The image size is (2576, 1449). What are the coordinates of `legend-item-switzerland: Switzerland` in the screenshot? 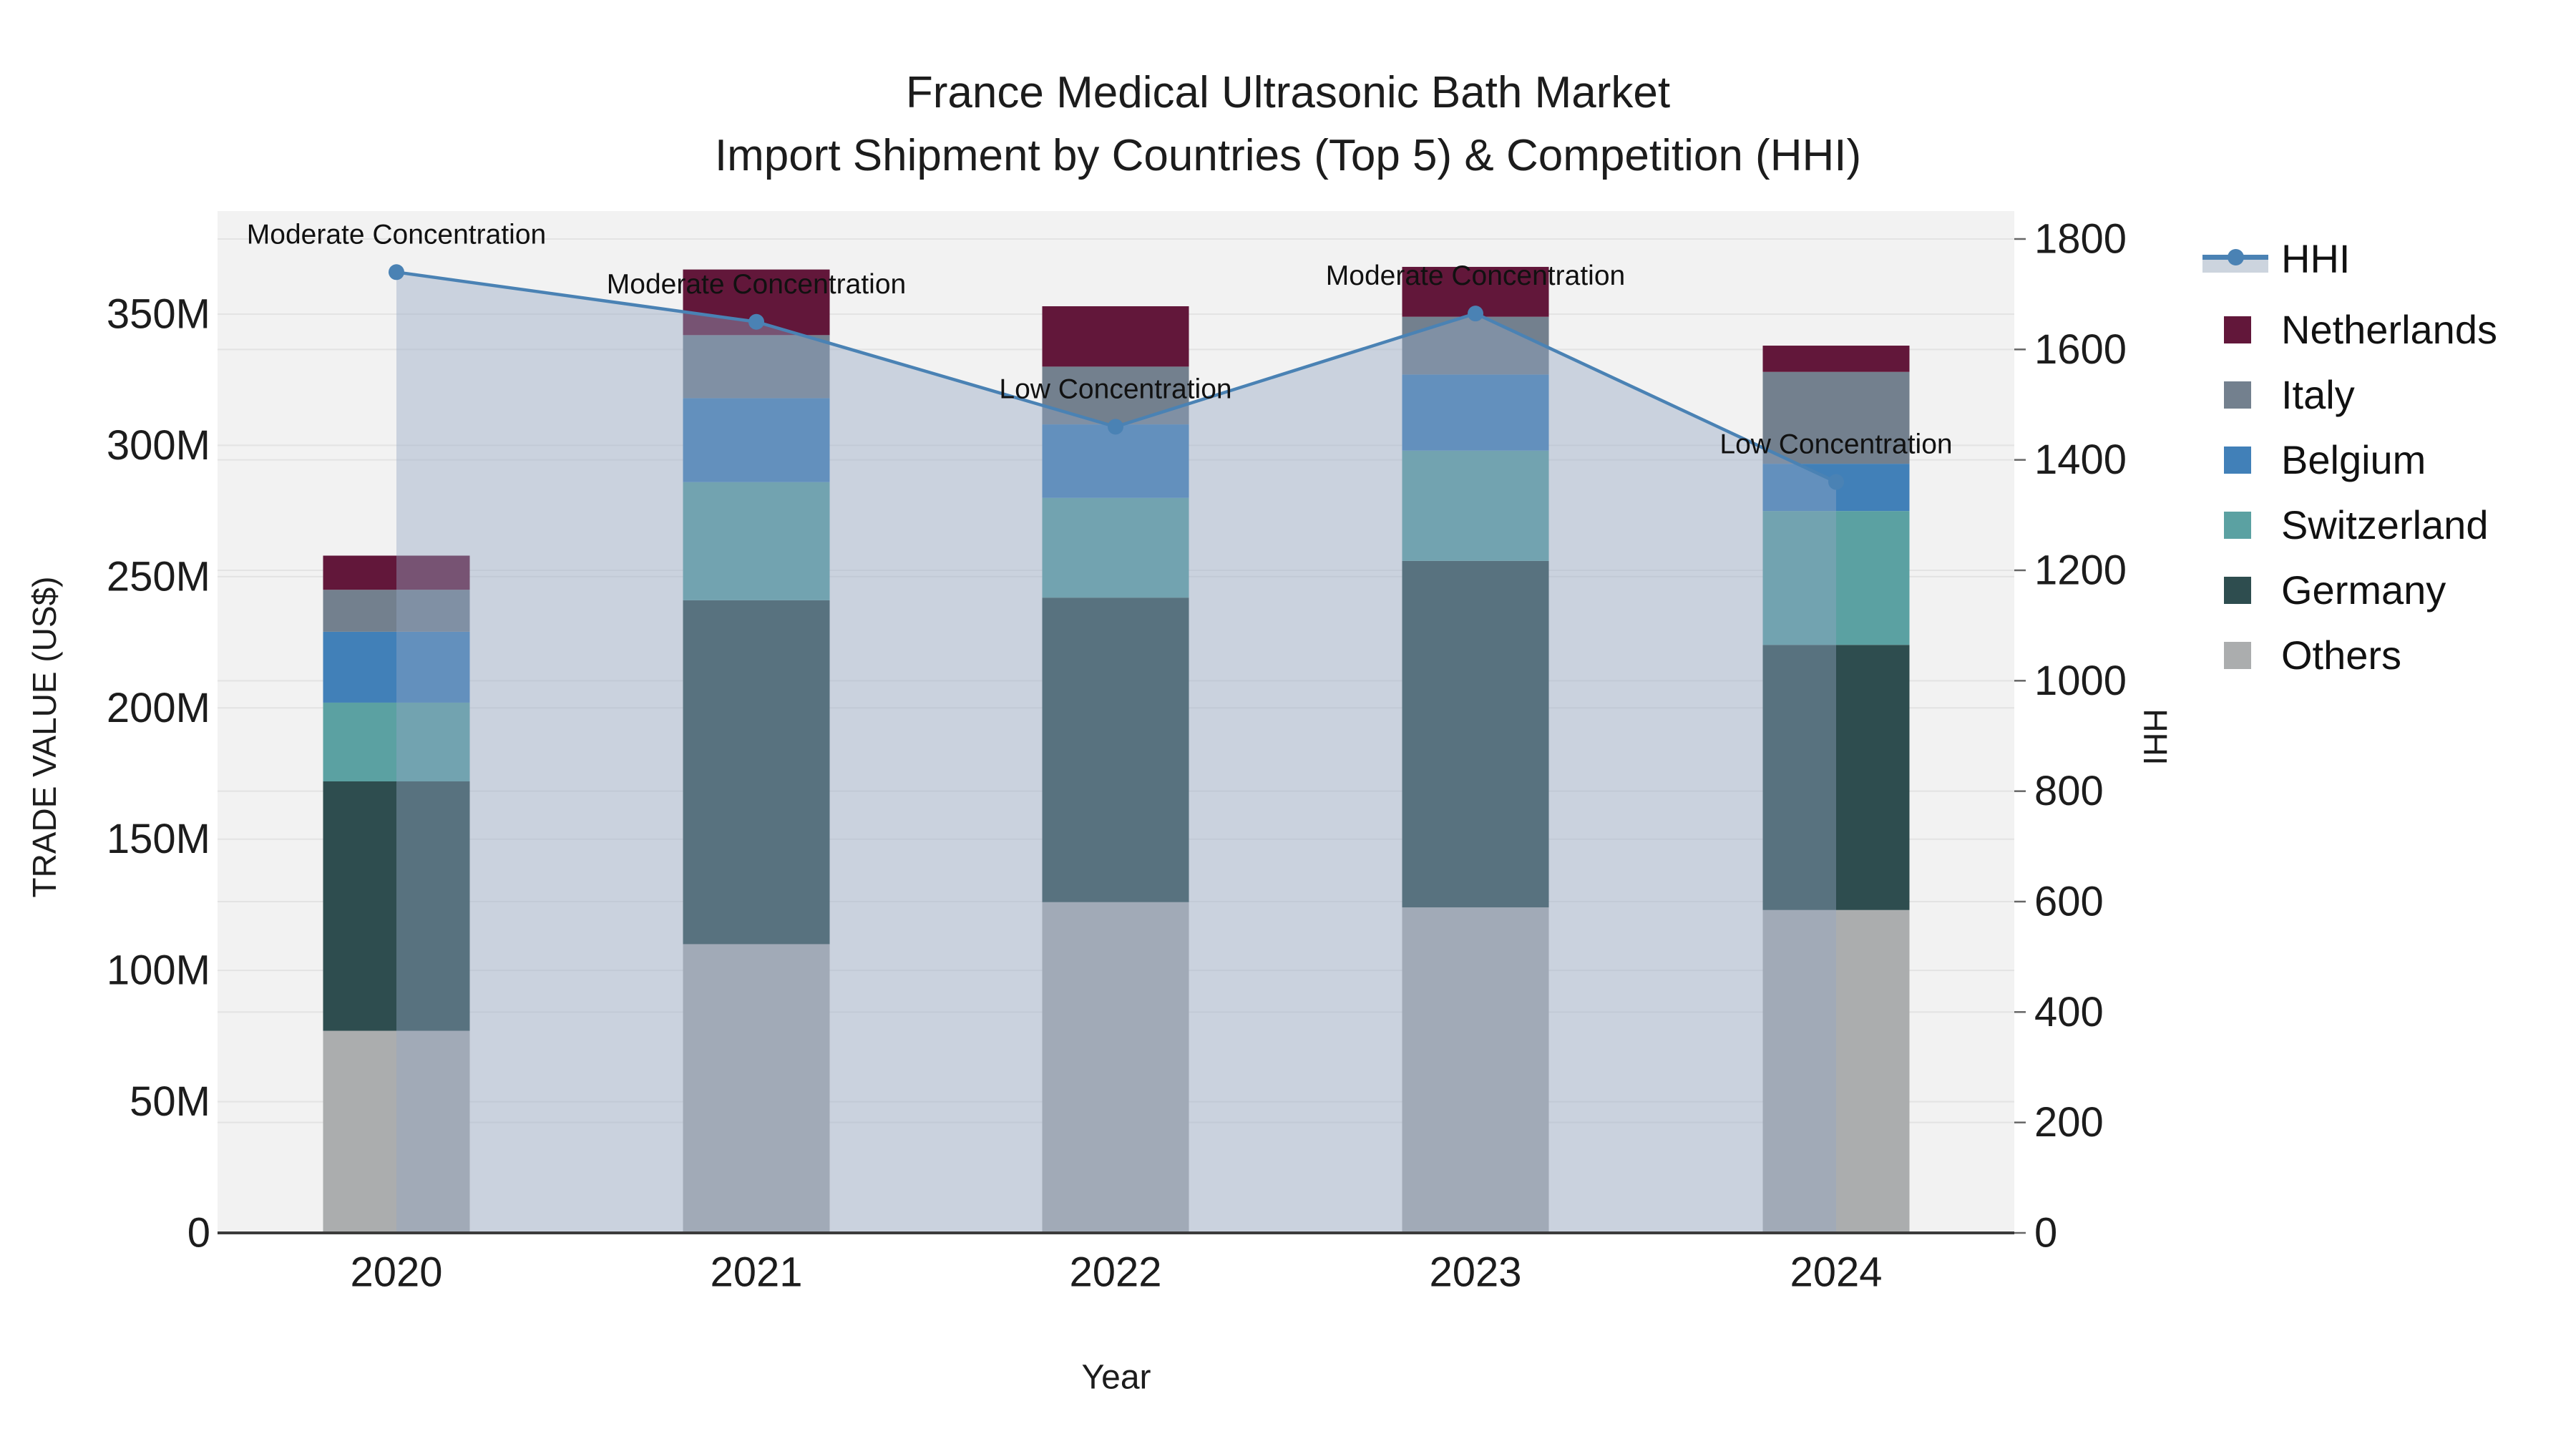 It's located at (2349, 524).